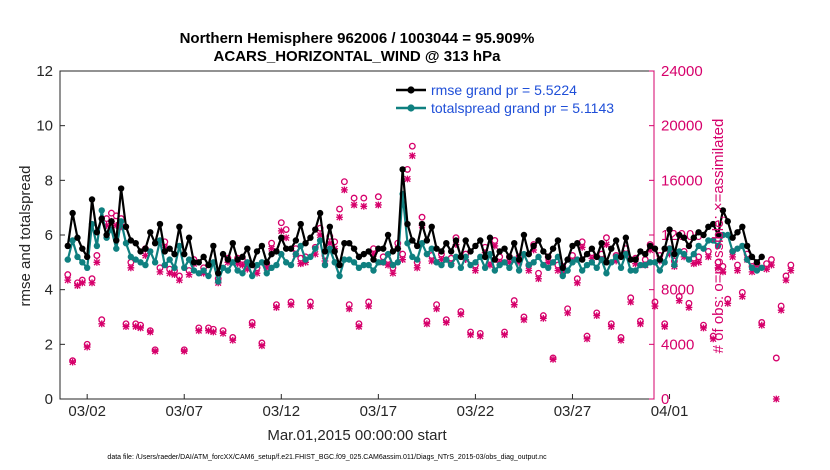 The height and width of the screenshot is (470, 830). I want to click on x-axis: 03/02 03/07 03/12 03/17 03/22 03/27 04/01, so click(378, 407).